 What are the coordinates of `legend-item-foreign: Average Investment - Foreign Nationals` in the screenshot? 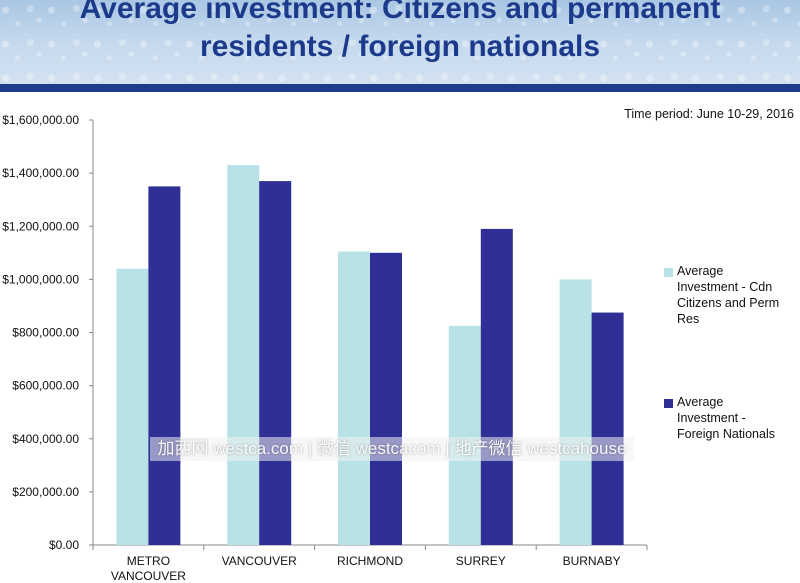 It's located at (732, 418).